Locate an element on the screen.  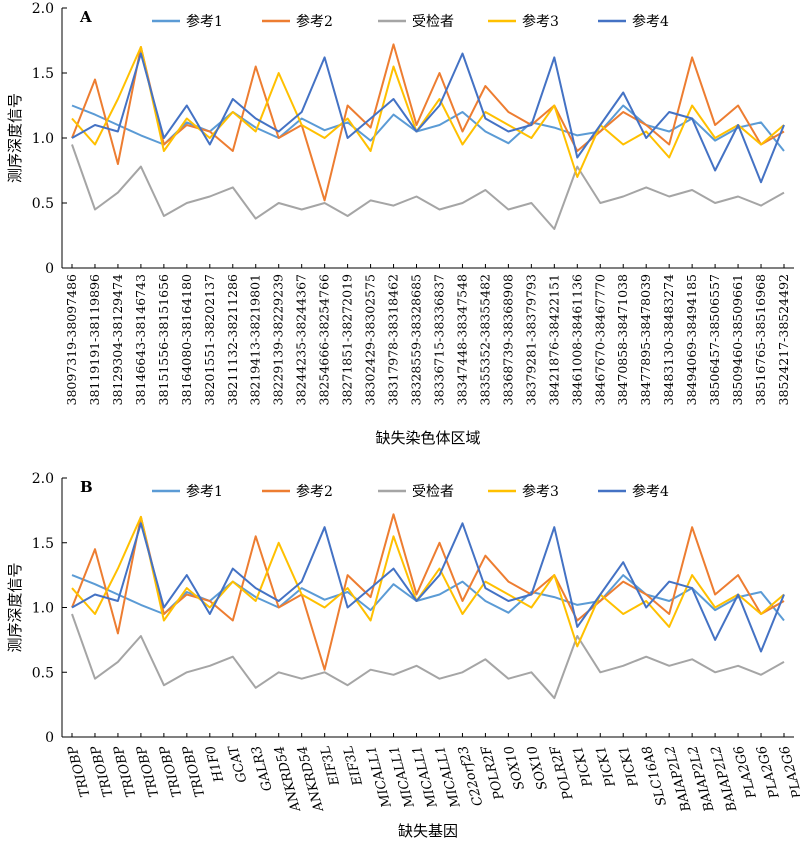
x-tick-label: H1F0 is located at coordinates (215, 764).